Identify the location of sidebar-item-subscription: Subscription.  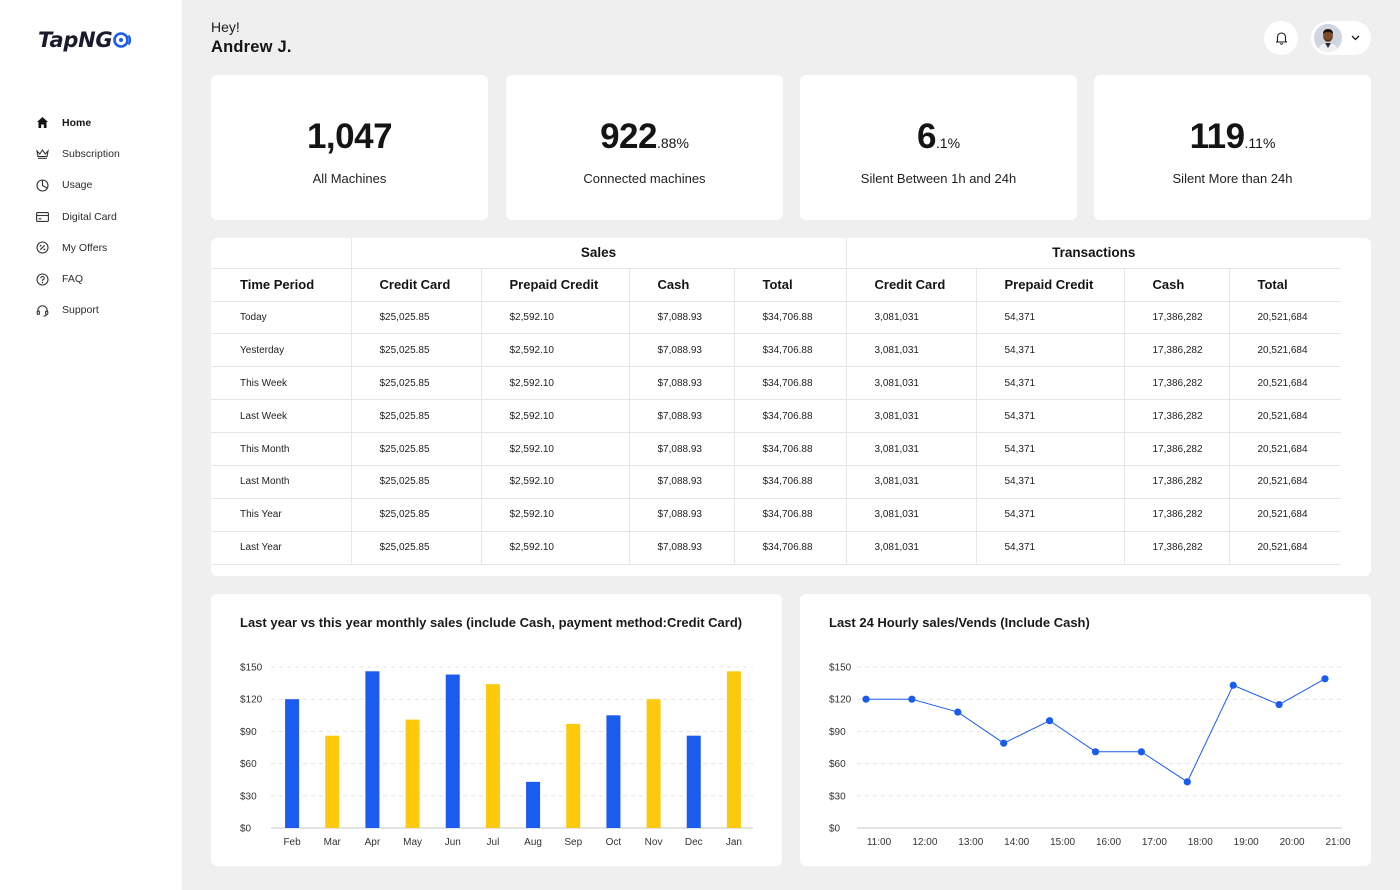
(105, 153).